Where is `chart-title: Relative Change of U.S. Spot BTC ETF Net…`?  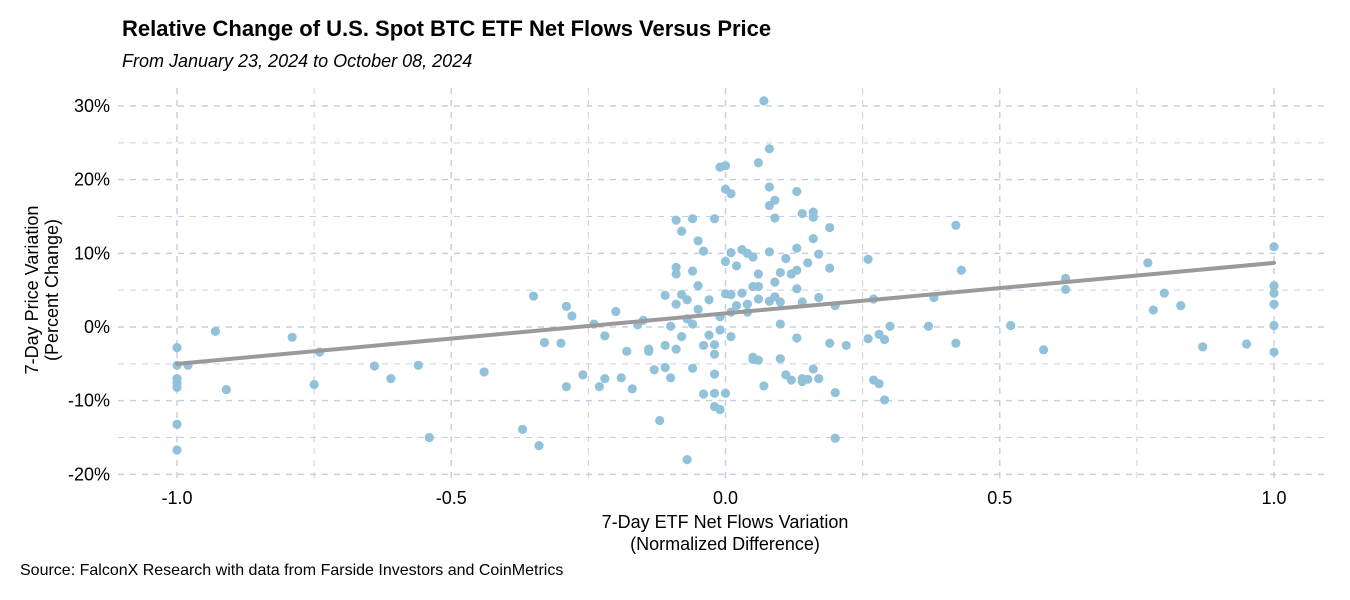
chart-title: Relative Change of U.S. Spot BTC ETF Net… is located at coordinates (447, 28).